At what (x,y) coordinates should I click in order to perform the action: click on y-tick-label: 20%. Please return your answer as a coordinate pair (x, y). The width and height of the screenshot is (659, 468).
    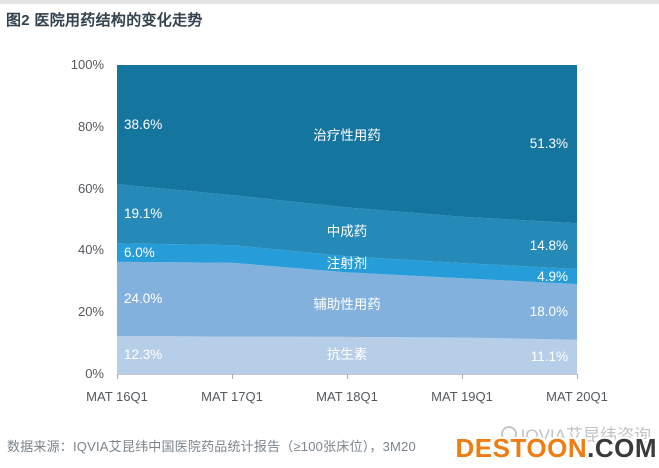
    Looking at the image, I should click on (90, 312).